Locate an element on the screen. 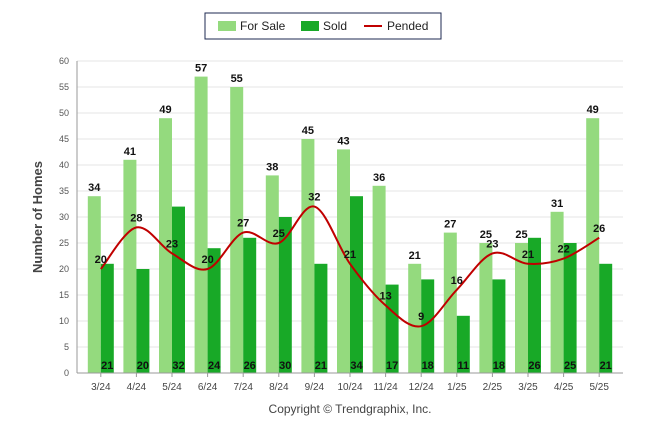  label-sold: 11 is located at coordinates (463, 366).